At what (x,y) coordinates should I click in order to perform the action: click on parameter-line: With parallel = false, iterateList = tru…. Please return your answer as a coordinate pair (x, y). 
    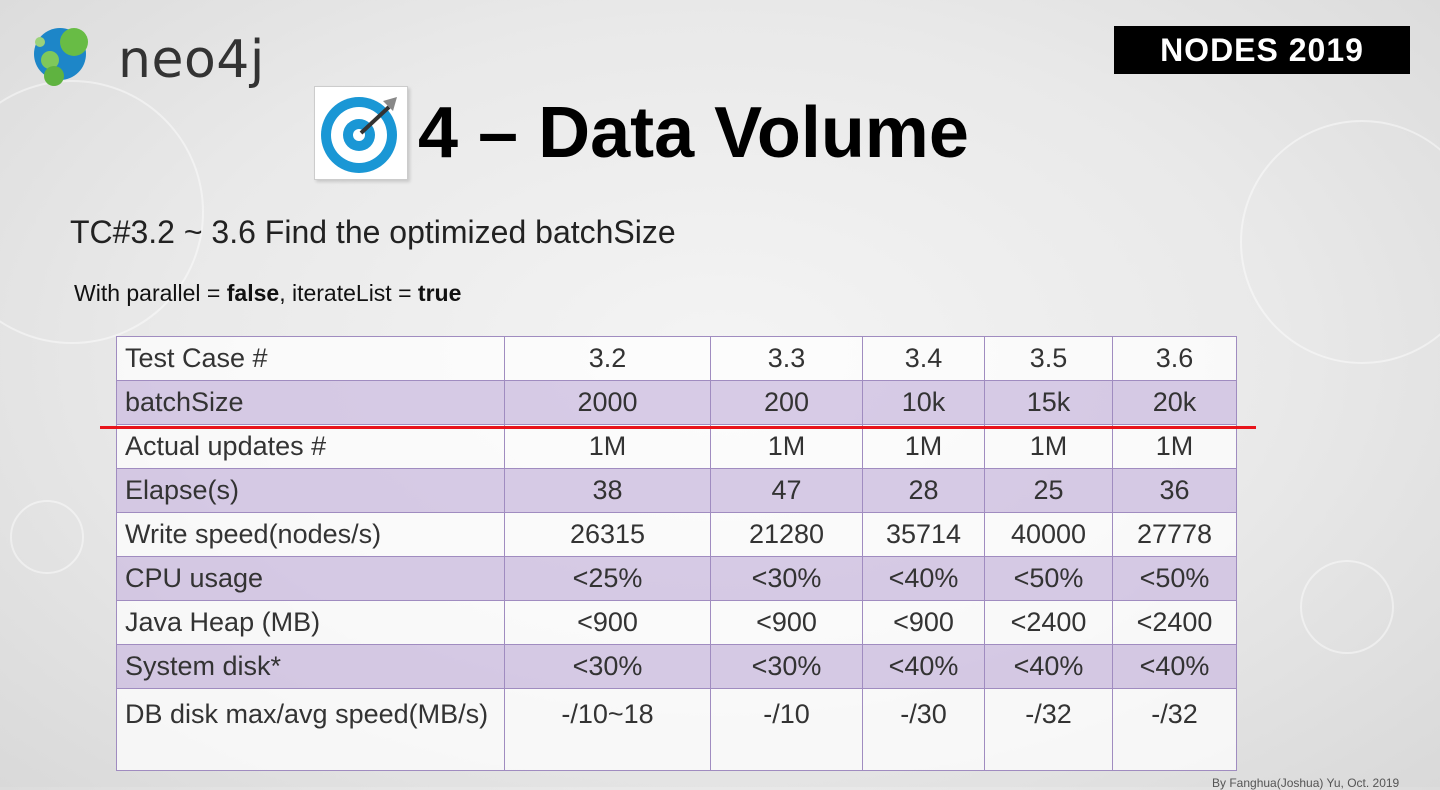
    Looking at the image, I should click on (267, 293).